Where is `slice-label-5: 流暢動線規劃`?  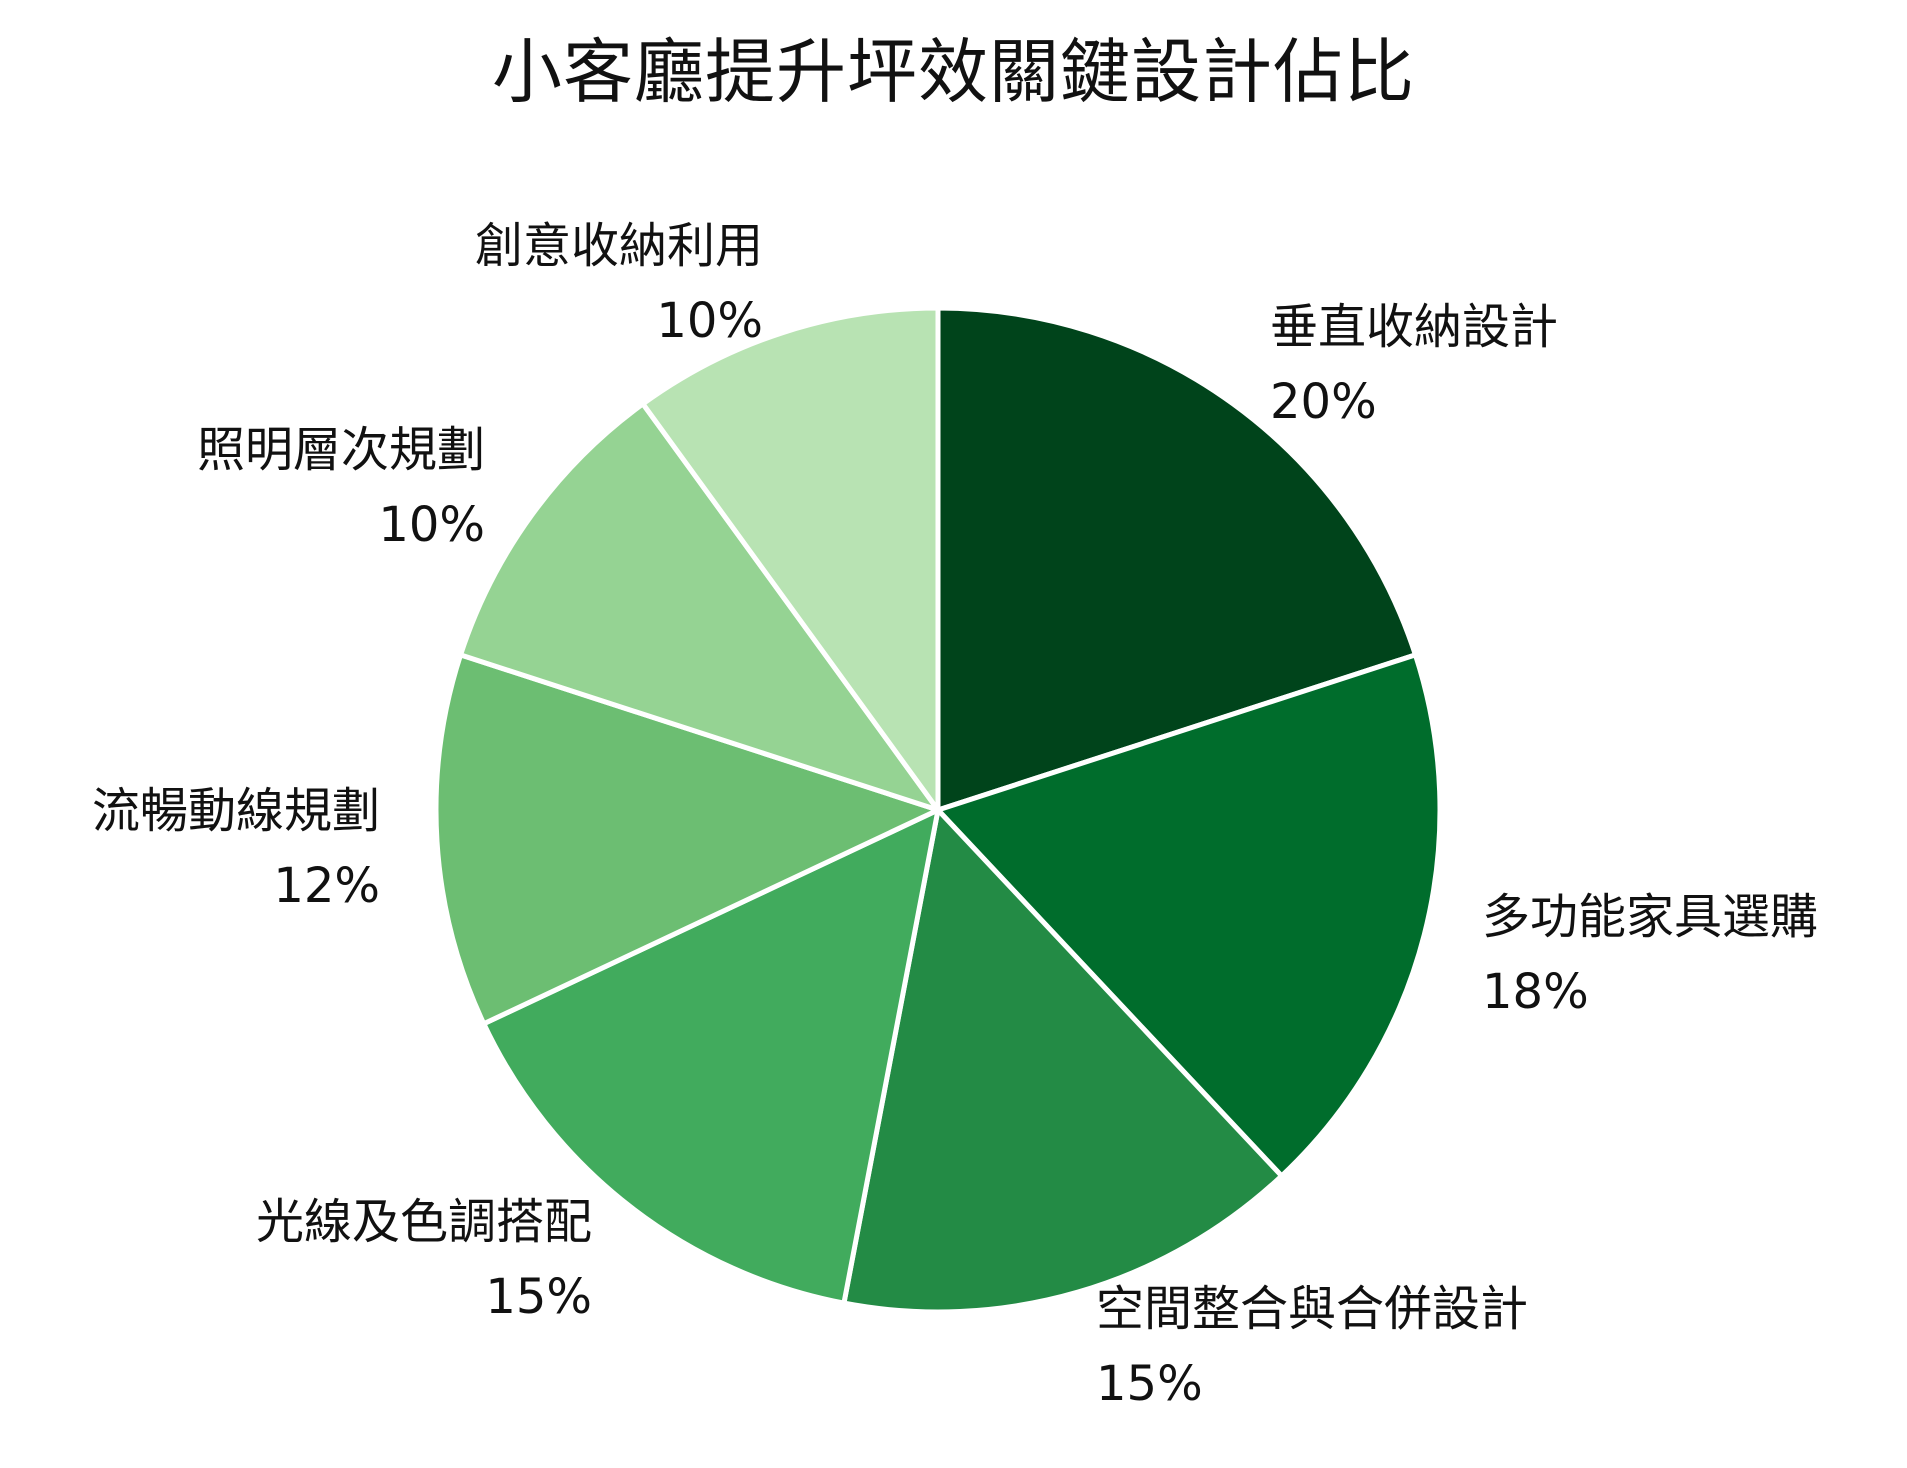 slice-label-5: 流暢動線規劃 is located at coordinates (236, 811).